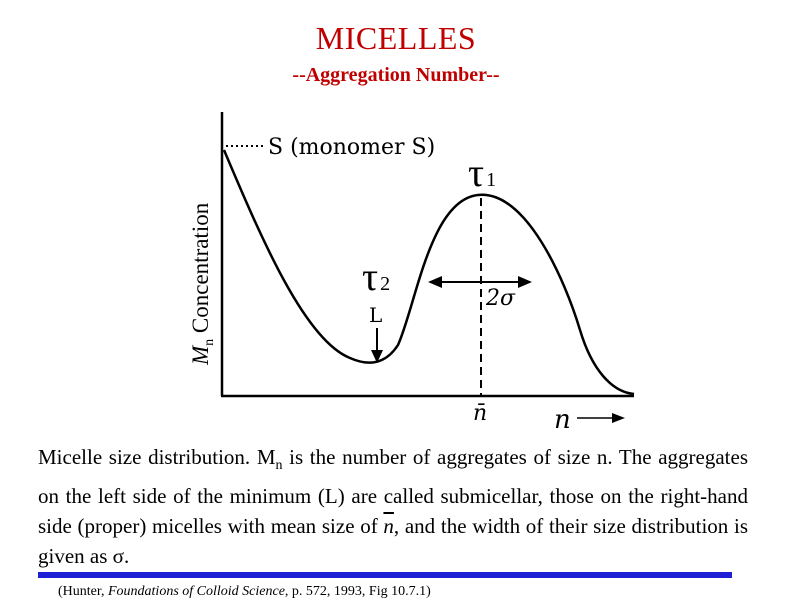  Describe the element at coordinates (351, 147) in the screenshot. I see `monomer-label: S (monomer S)` at that location.